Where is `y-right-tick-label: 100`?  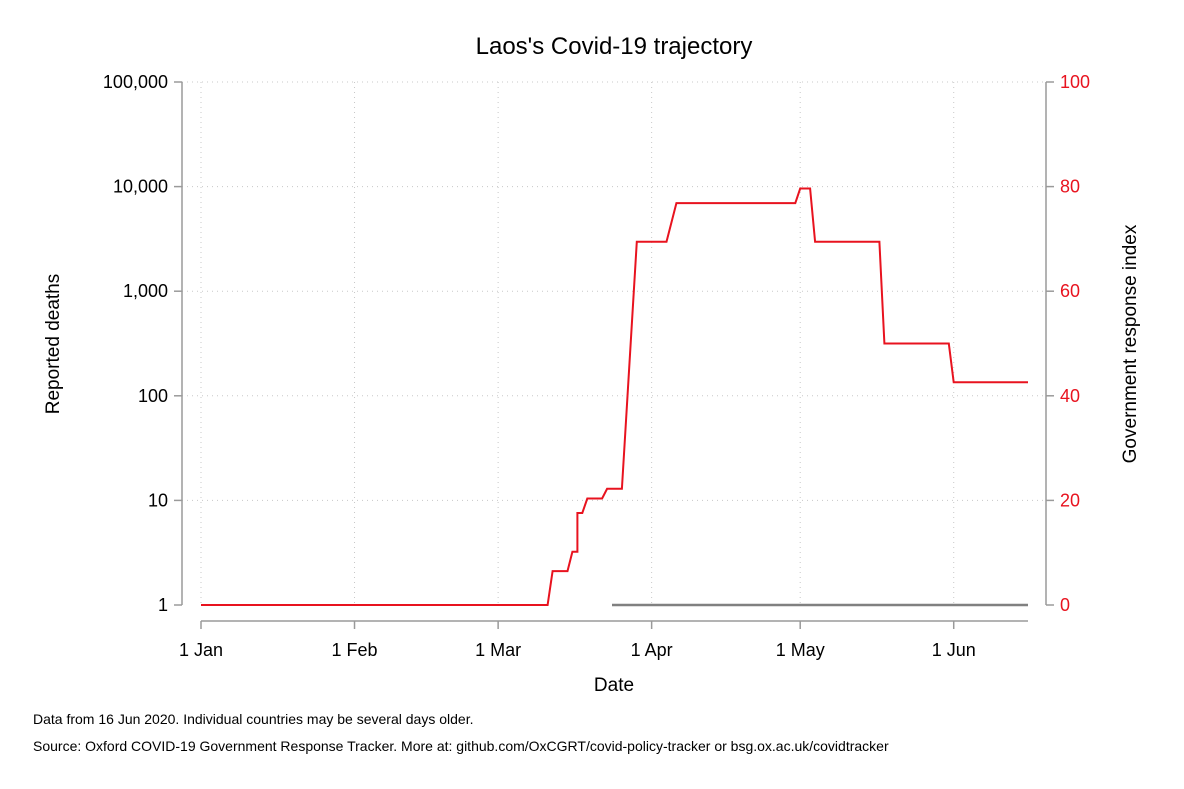 y-right-tick-label: 100 is located at coordinates (1075, 82).